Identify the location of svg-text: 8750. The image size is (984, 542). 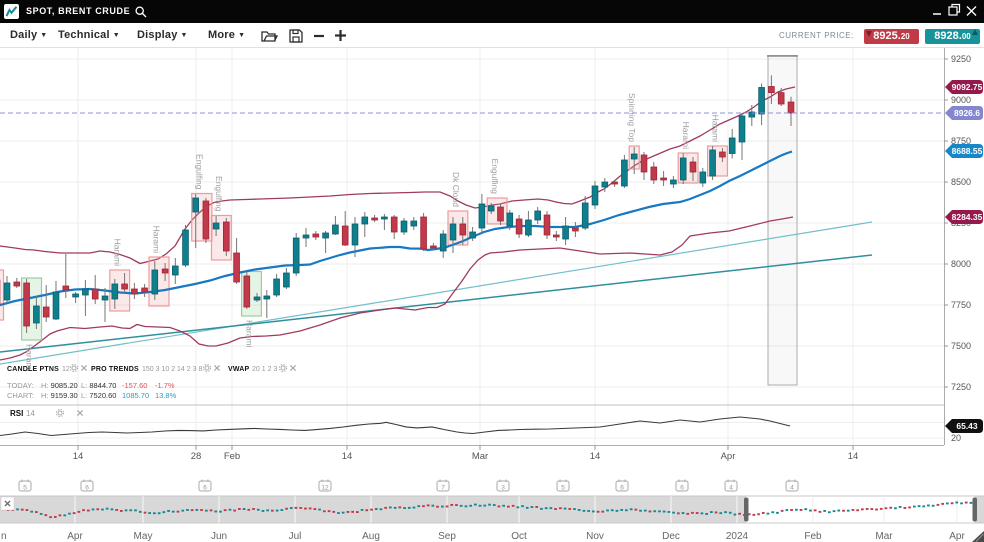
(961, 141).